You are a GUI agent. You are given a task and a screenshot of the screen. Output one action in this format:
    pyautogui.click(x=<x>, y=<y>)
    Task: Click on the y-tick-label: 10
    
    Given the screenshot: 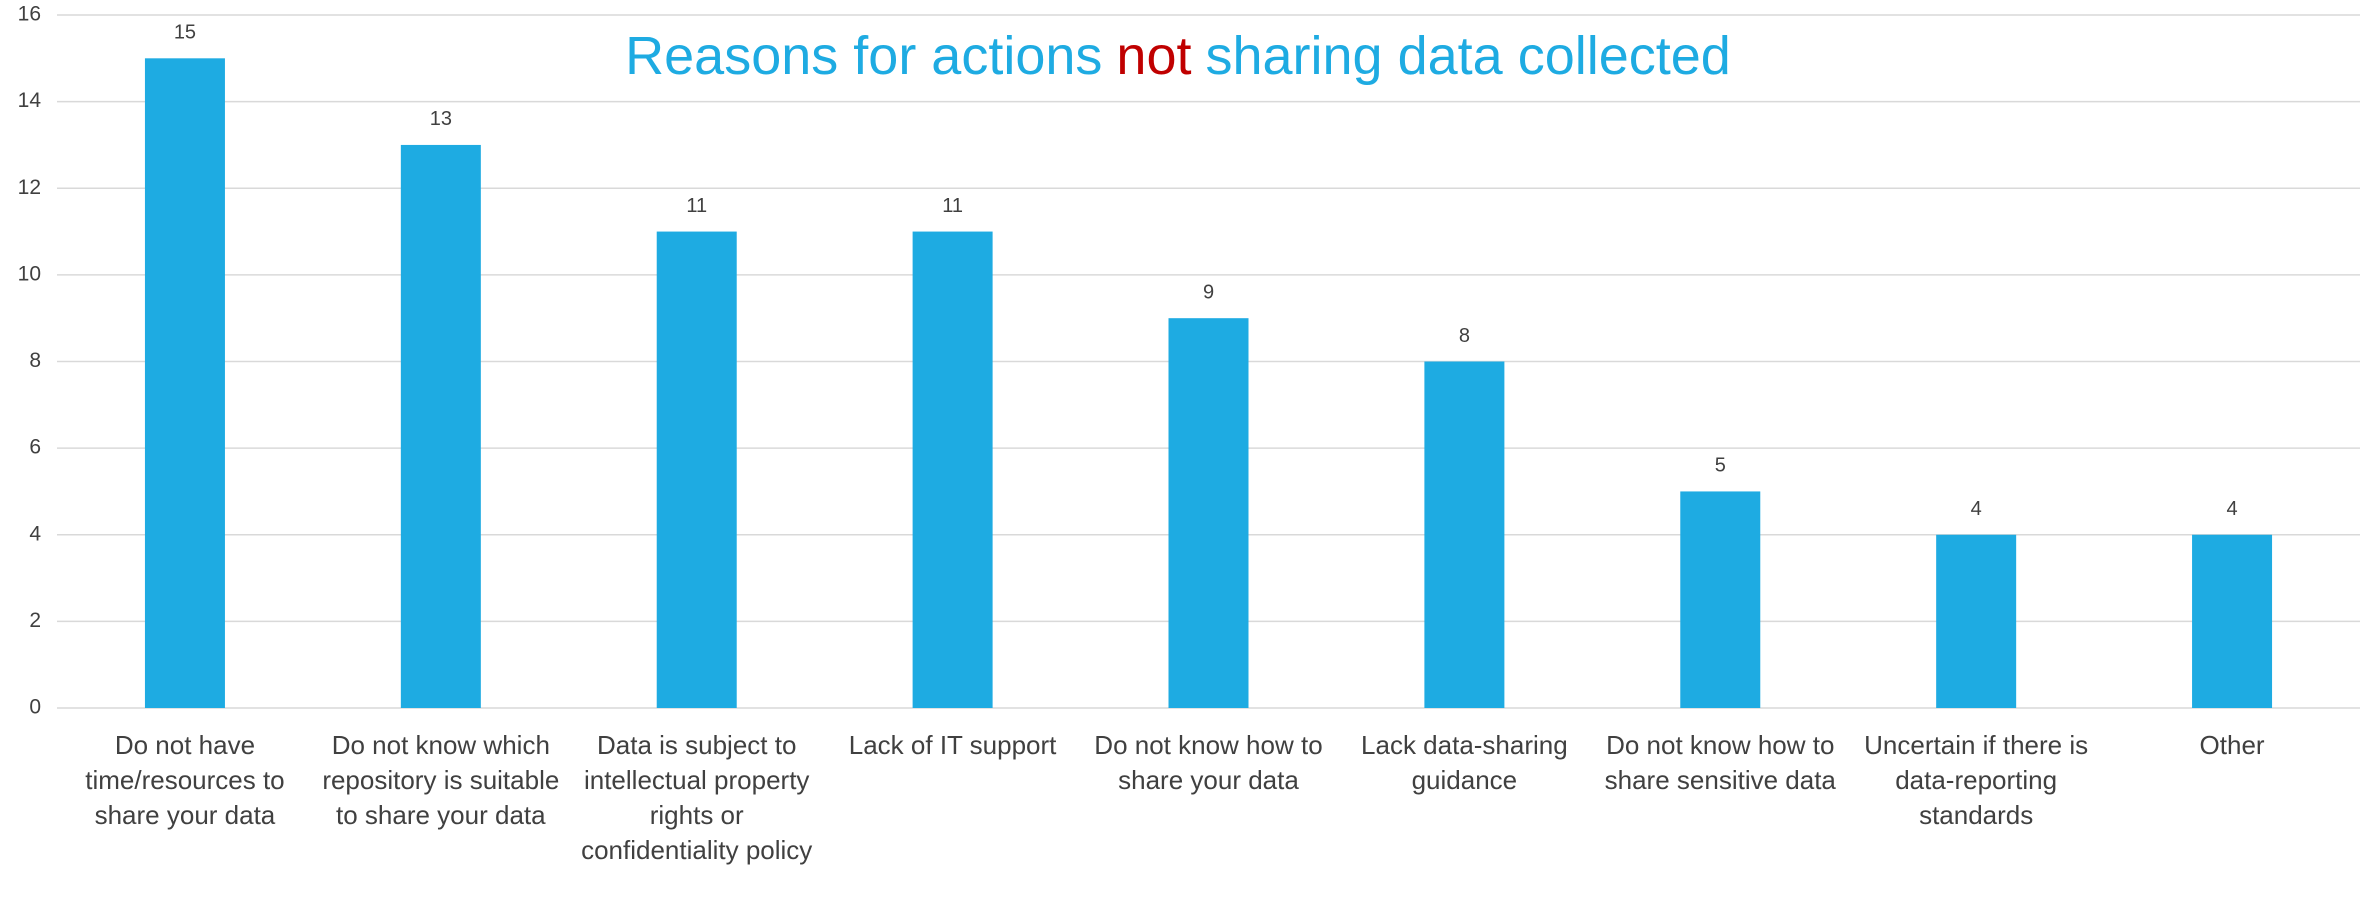 What is the action you would take?
    pyautogui.click(x=29, y=273)
    